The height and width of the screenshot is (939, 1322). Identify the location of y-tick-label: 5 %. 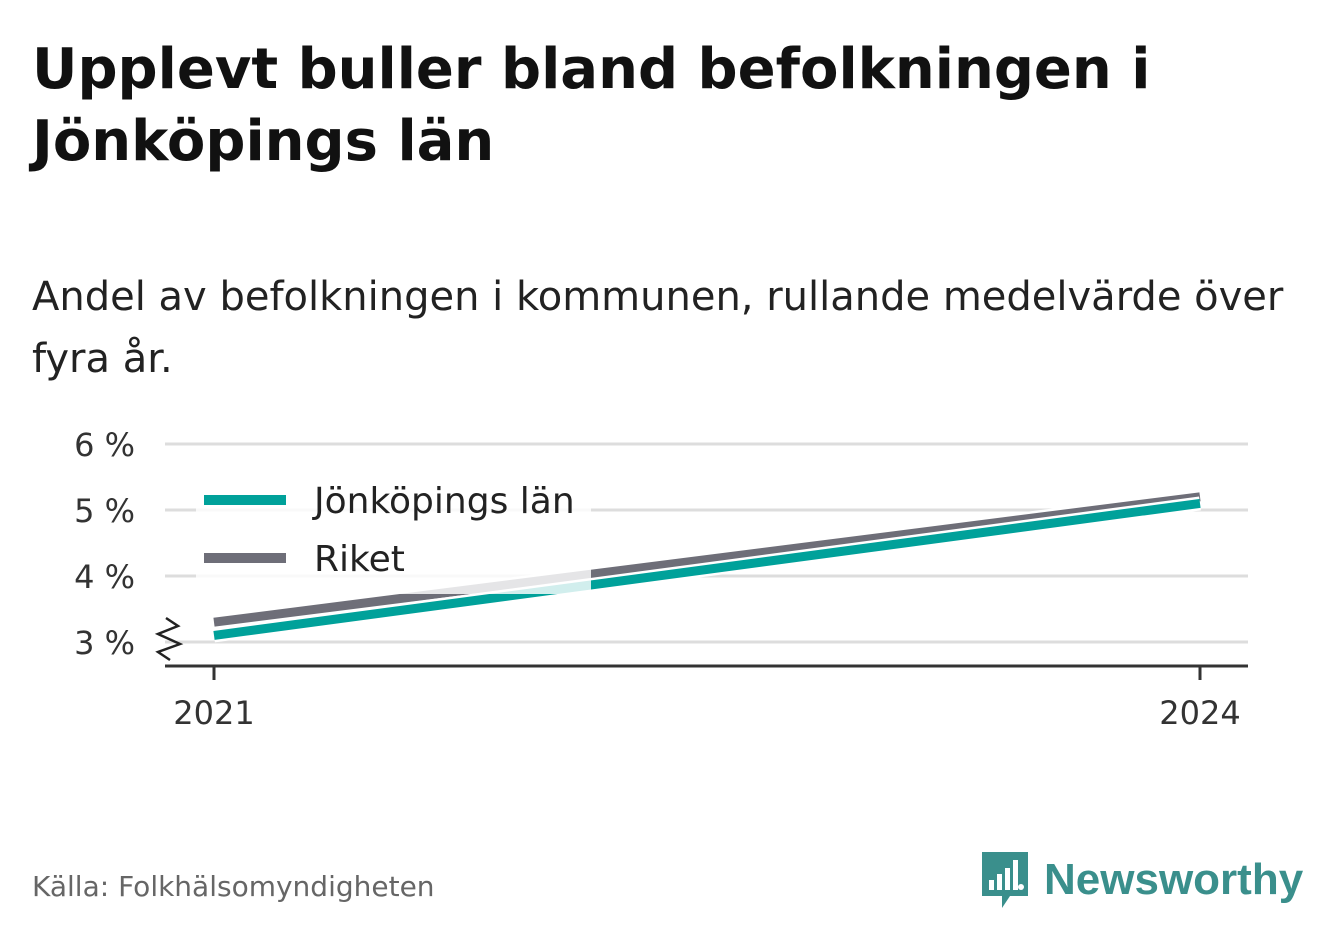
(104, 511).